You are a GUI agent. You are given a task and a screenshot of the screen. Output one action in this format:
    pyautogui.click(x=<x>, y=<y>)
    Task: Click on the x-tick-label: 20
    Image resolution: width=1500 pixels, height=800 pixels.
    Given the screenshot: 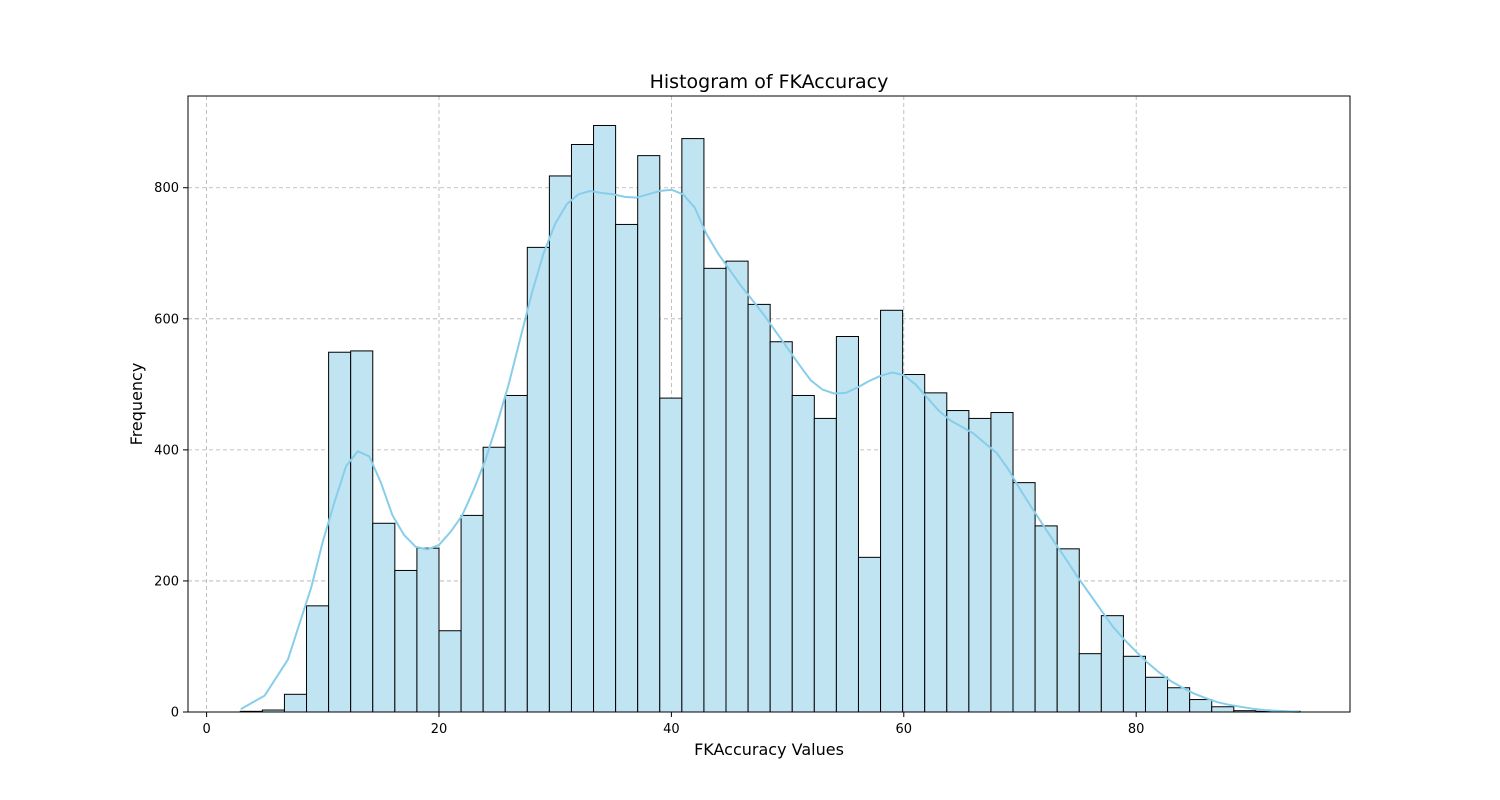 What is the action you would take?
    pyautogui.click(x=439, y=729)
    